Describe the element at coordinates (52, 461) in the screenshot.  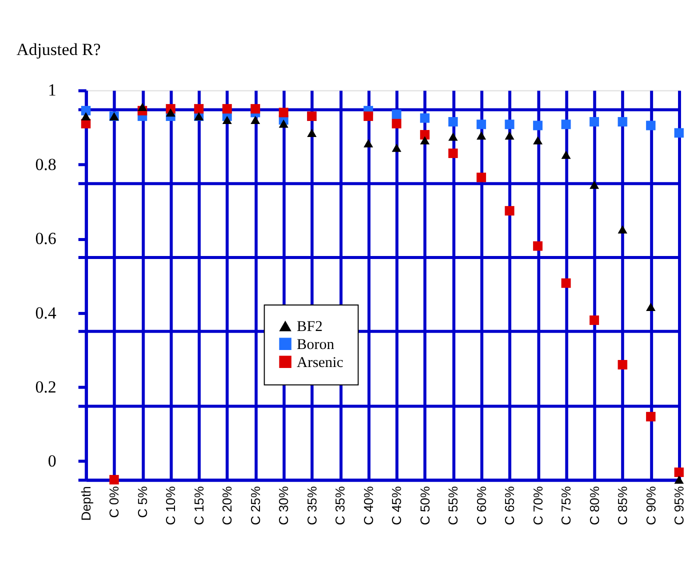
I see `y-tick-label: 0` at that location.